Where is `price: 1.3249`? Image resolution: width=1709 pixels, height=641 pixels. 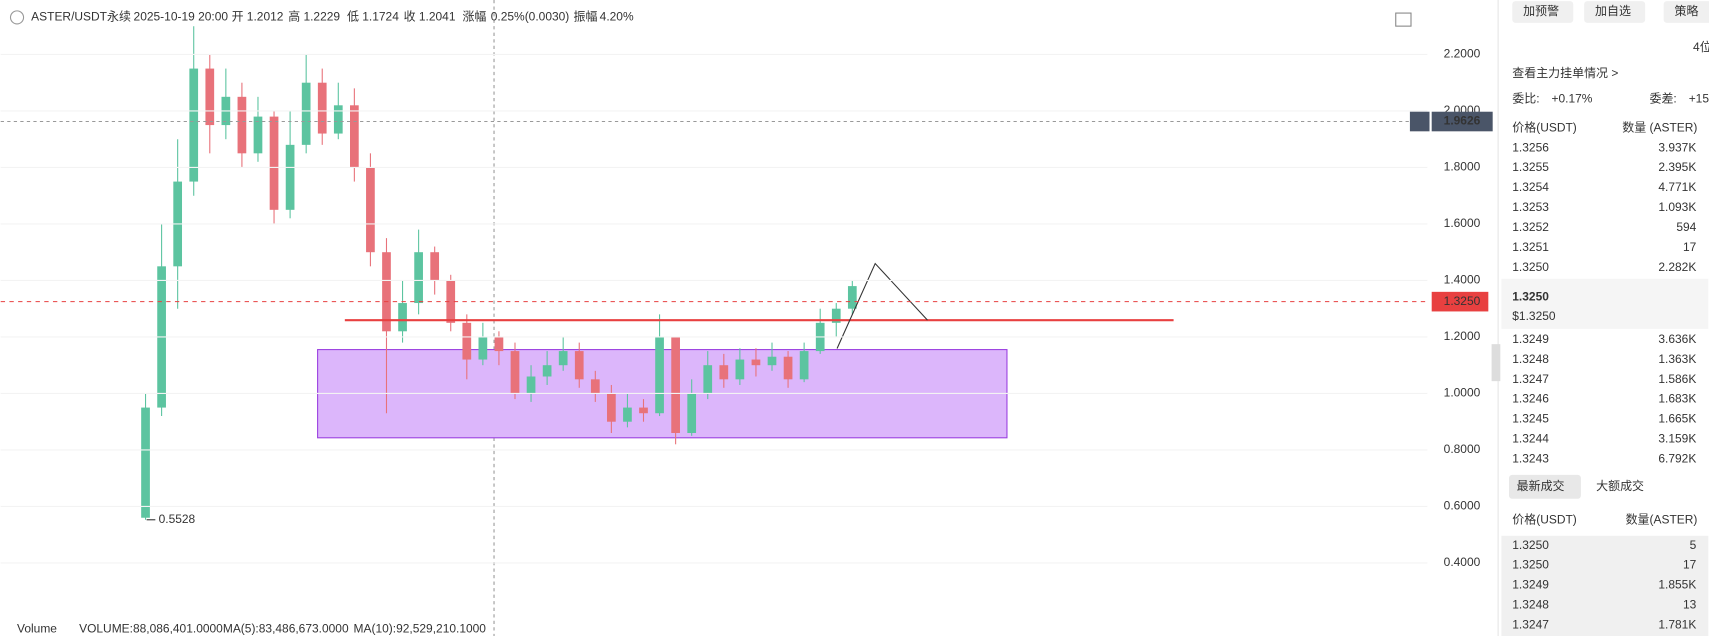
price: 1.3249 is located at coordinates (1530, 339).